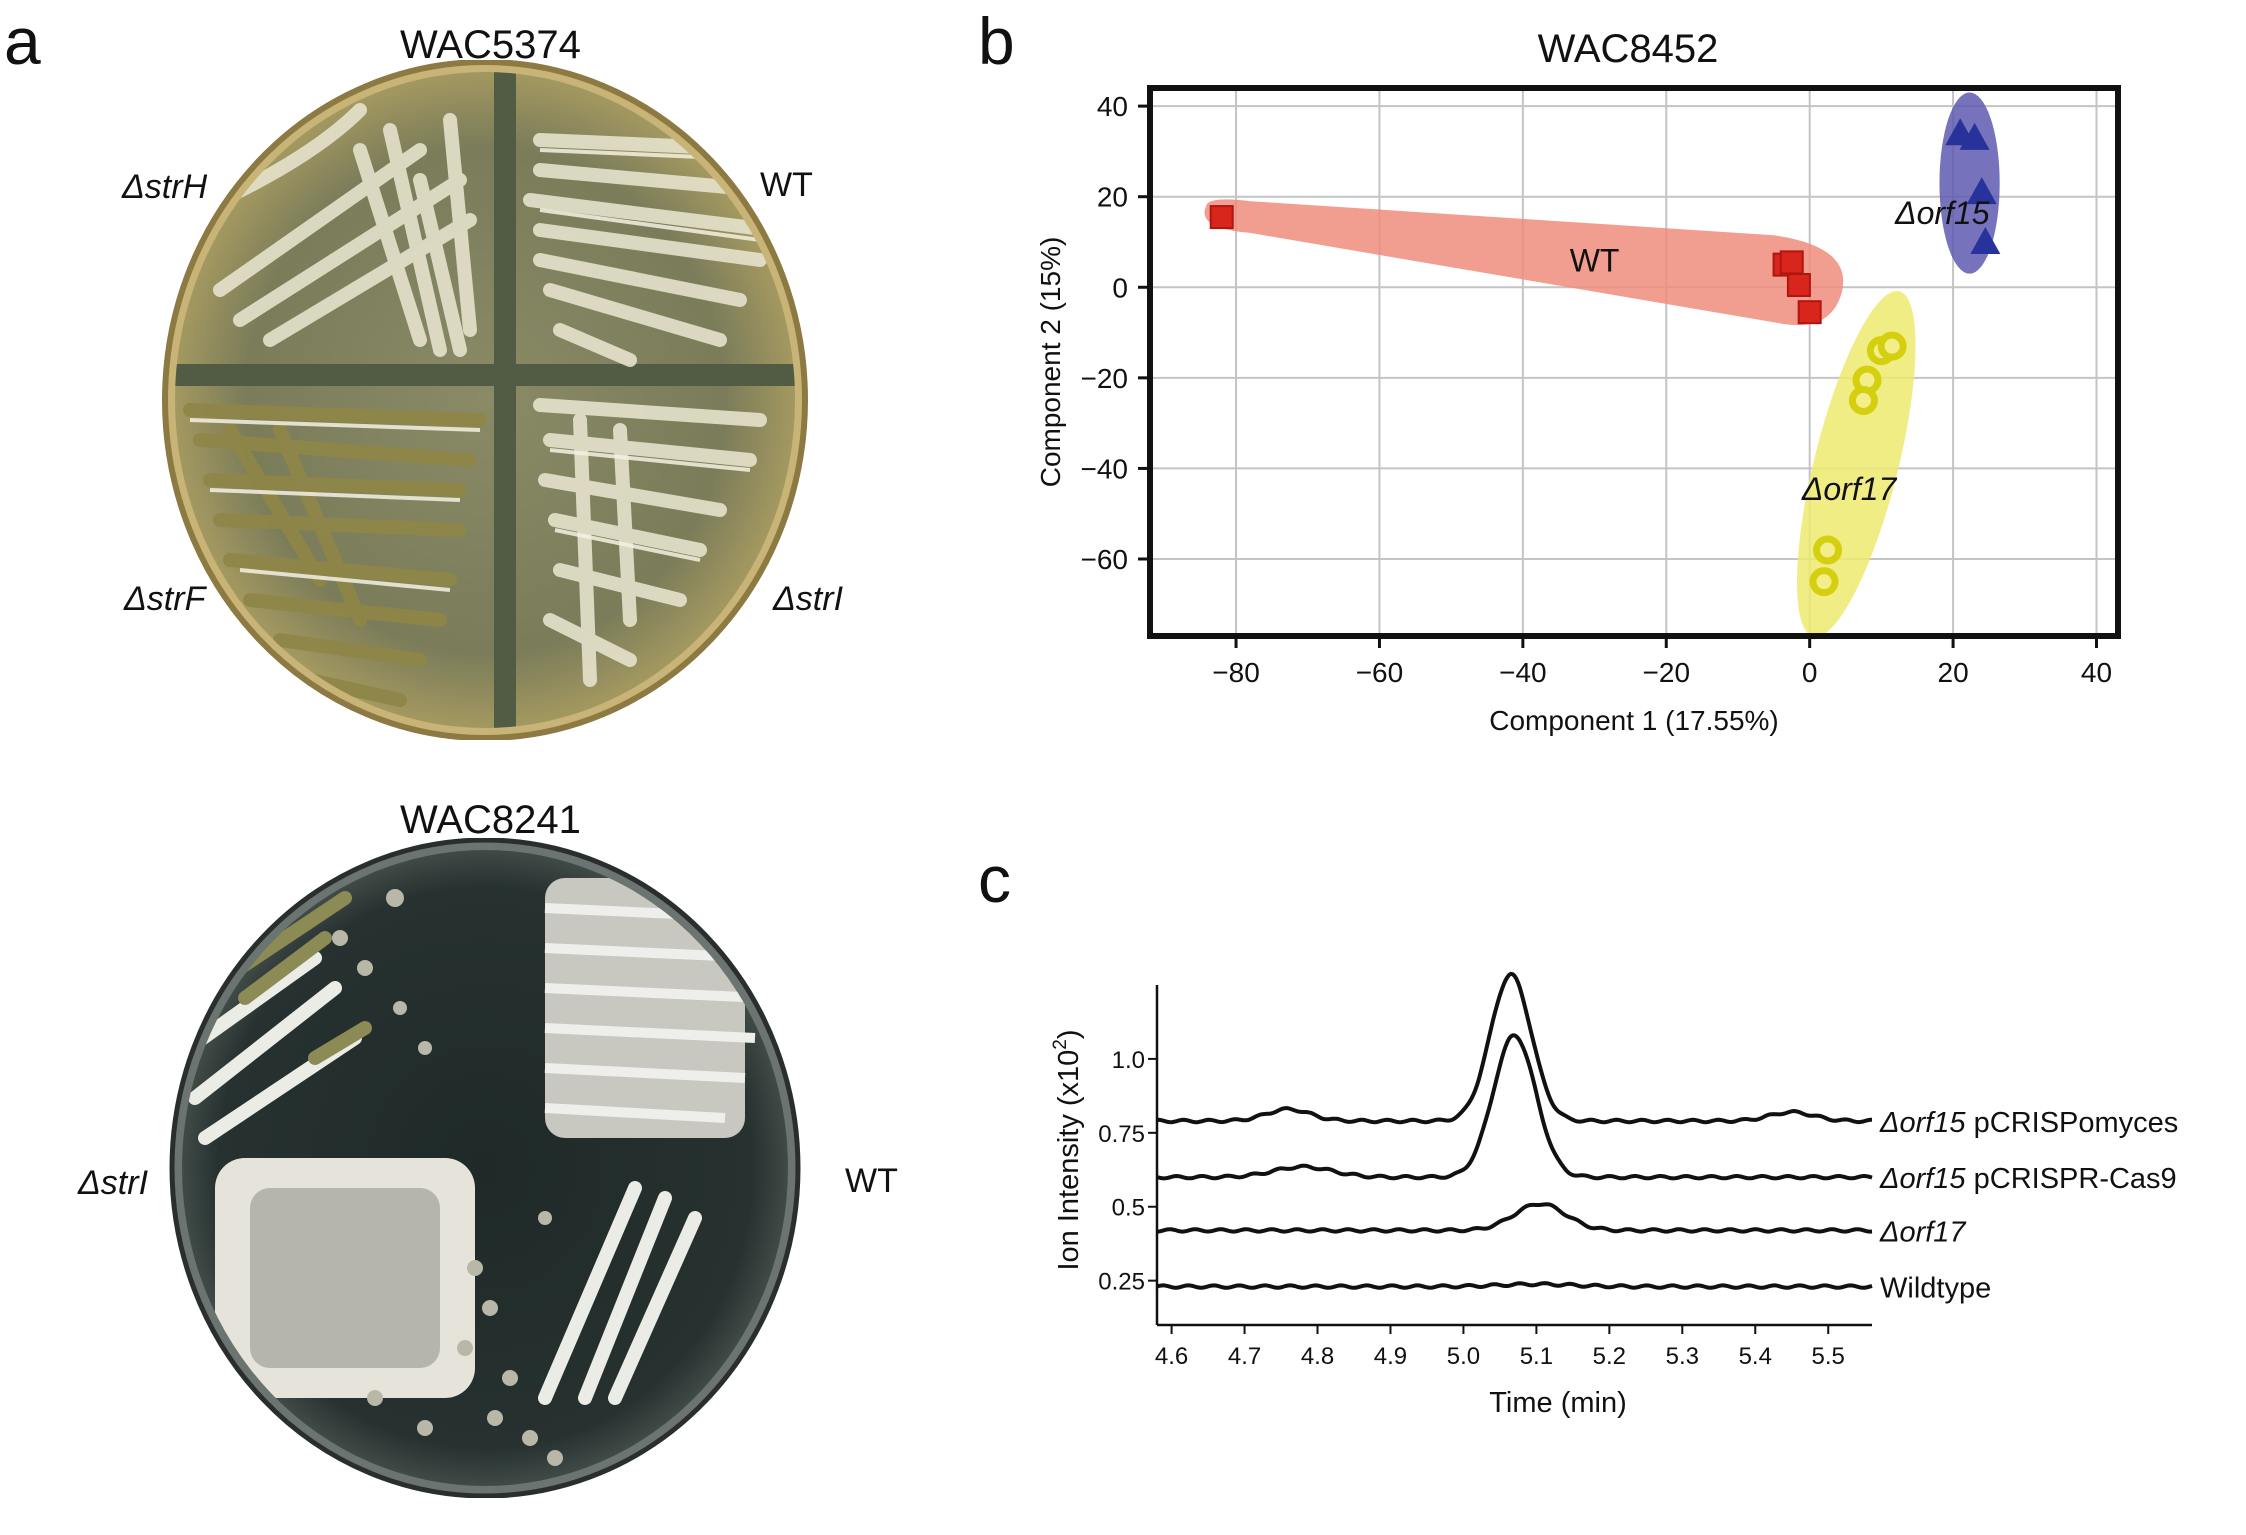  Describe the element at coordinates (490, 820) in the screenshot. I see `plate2-title: WAC8241` at that location.